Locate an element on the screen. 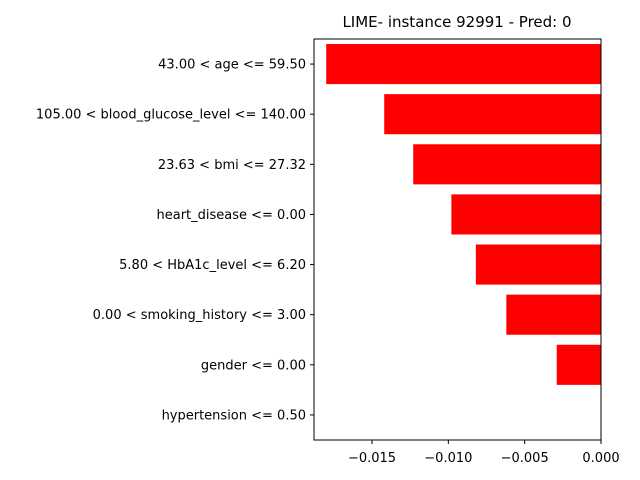 The height and width of the screenshot is (480, 640). y-tick-label-5: 0.00 < smoking_history <= 3.00 is located at coordinates (199, 315).